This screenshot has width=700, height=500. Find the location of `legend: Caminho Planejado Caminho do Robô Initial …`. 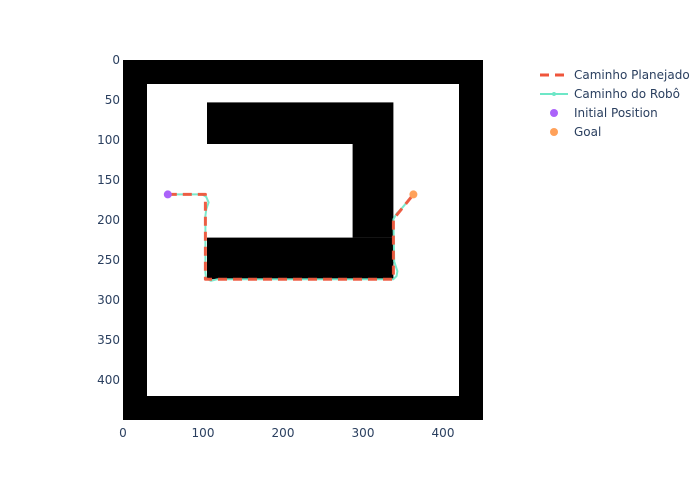

legend: Caminho Planejado Caminho do Robô Initial … is located at coordinates (615, 103).